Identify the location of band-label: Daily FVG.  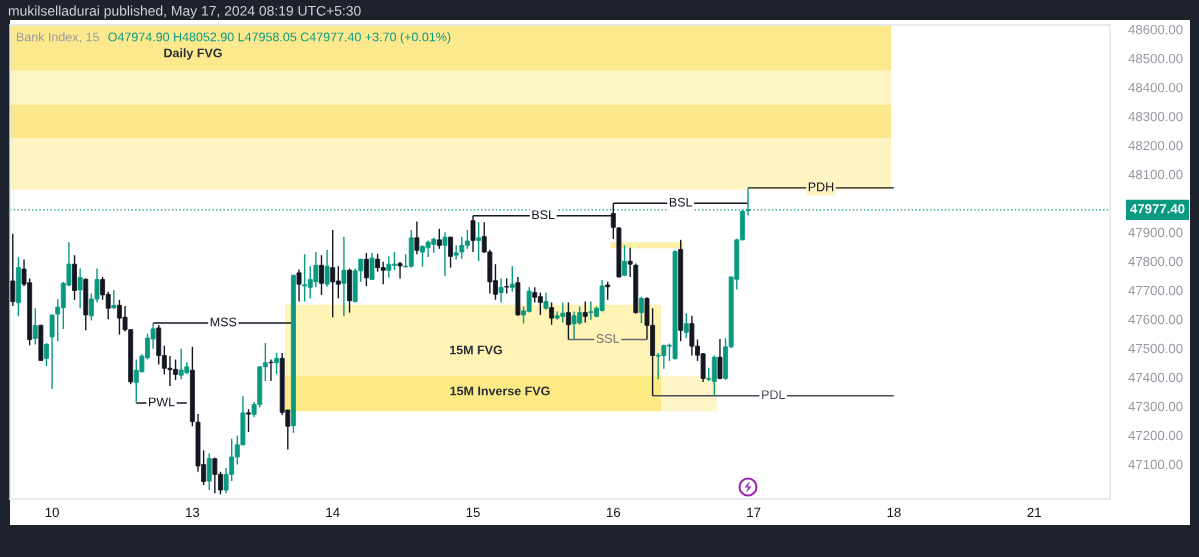
(193, 54).